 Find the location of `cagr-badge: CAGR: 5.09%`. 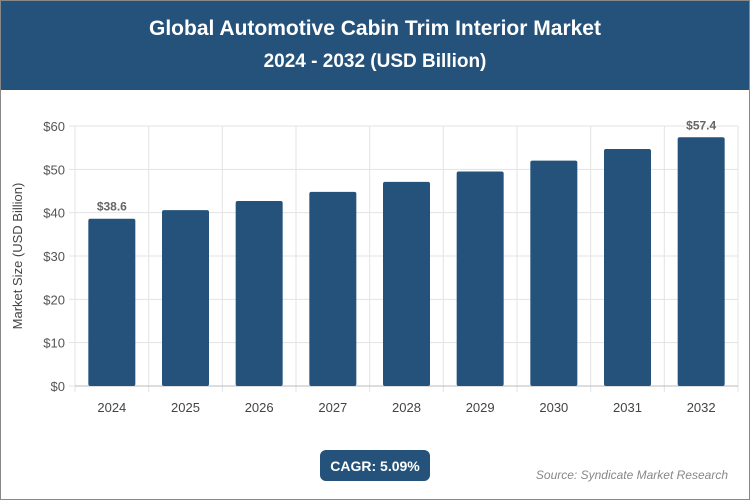

cagr-badge: CAGR: 5.09% is located at coordinates (375, 465).